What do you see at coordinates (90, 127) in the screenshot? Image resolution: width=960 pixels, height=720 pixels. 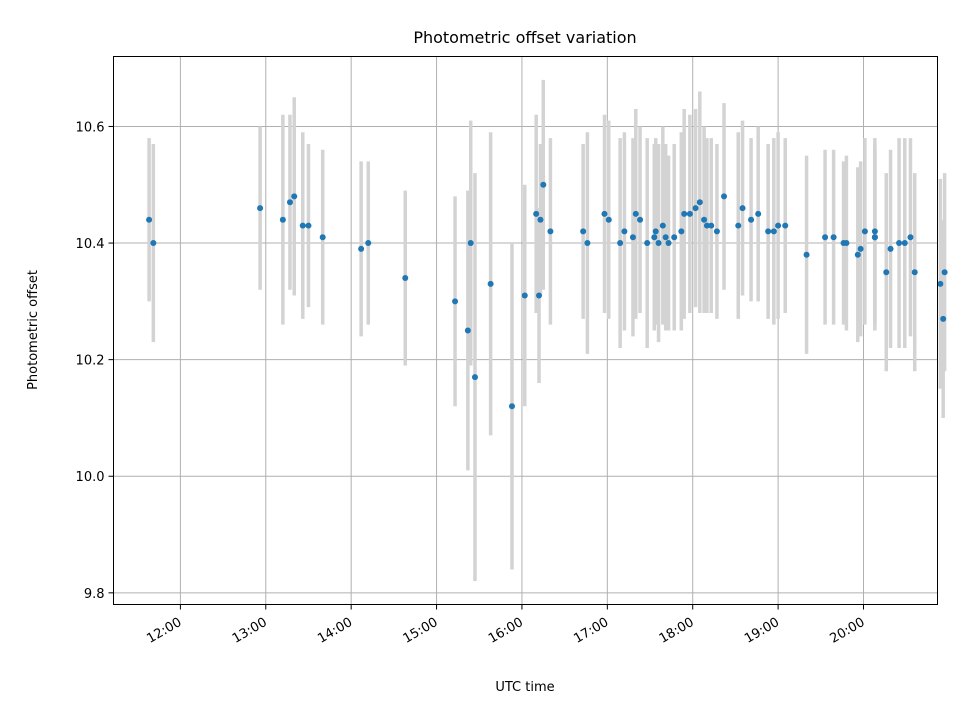 I see `y-tick-label: 10.6` at bounding box center [90, 127].